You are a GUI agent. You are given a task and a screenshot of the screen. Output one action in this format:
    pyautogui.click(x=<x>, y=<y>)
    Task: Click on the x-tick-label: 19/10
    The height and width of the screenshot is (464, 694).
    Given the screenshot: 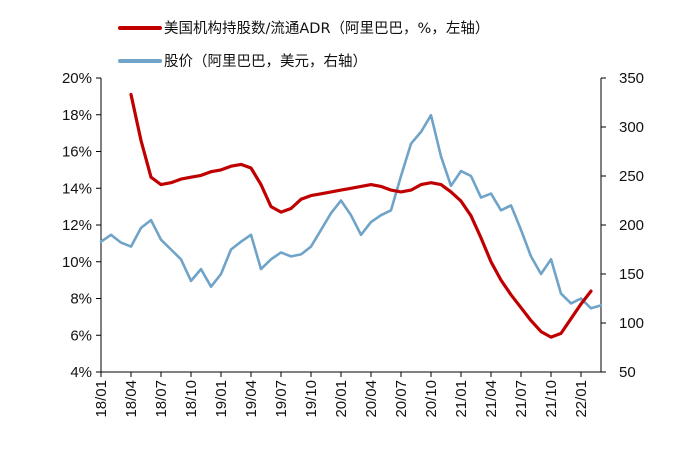 What is the action you would take?
    pyautogui.click(x=311, y=399)
    